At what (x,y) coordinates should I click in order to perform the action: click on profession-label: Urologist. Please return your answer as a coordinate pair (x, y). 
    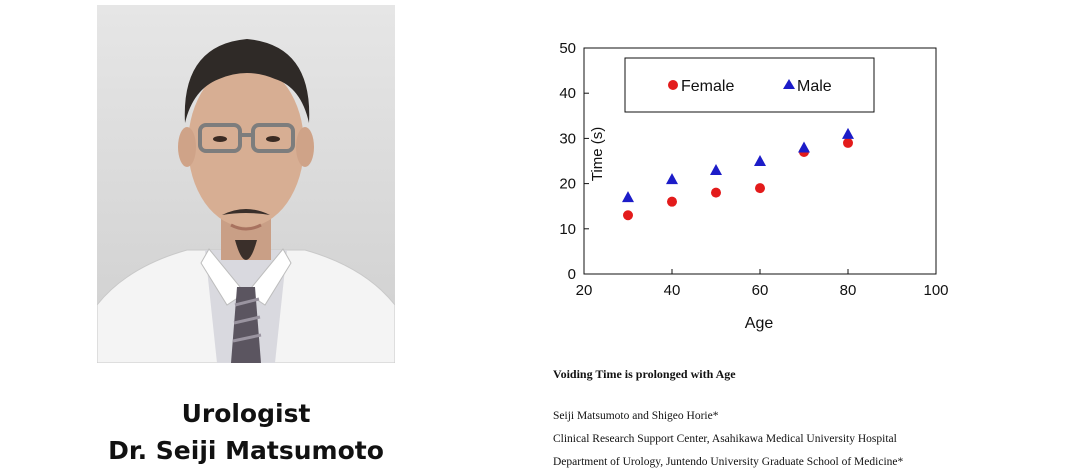
    Looking at the image, I should click on (246, 413).